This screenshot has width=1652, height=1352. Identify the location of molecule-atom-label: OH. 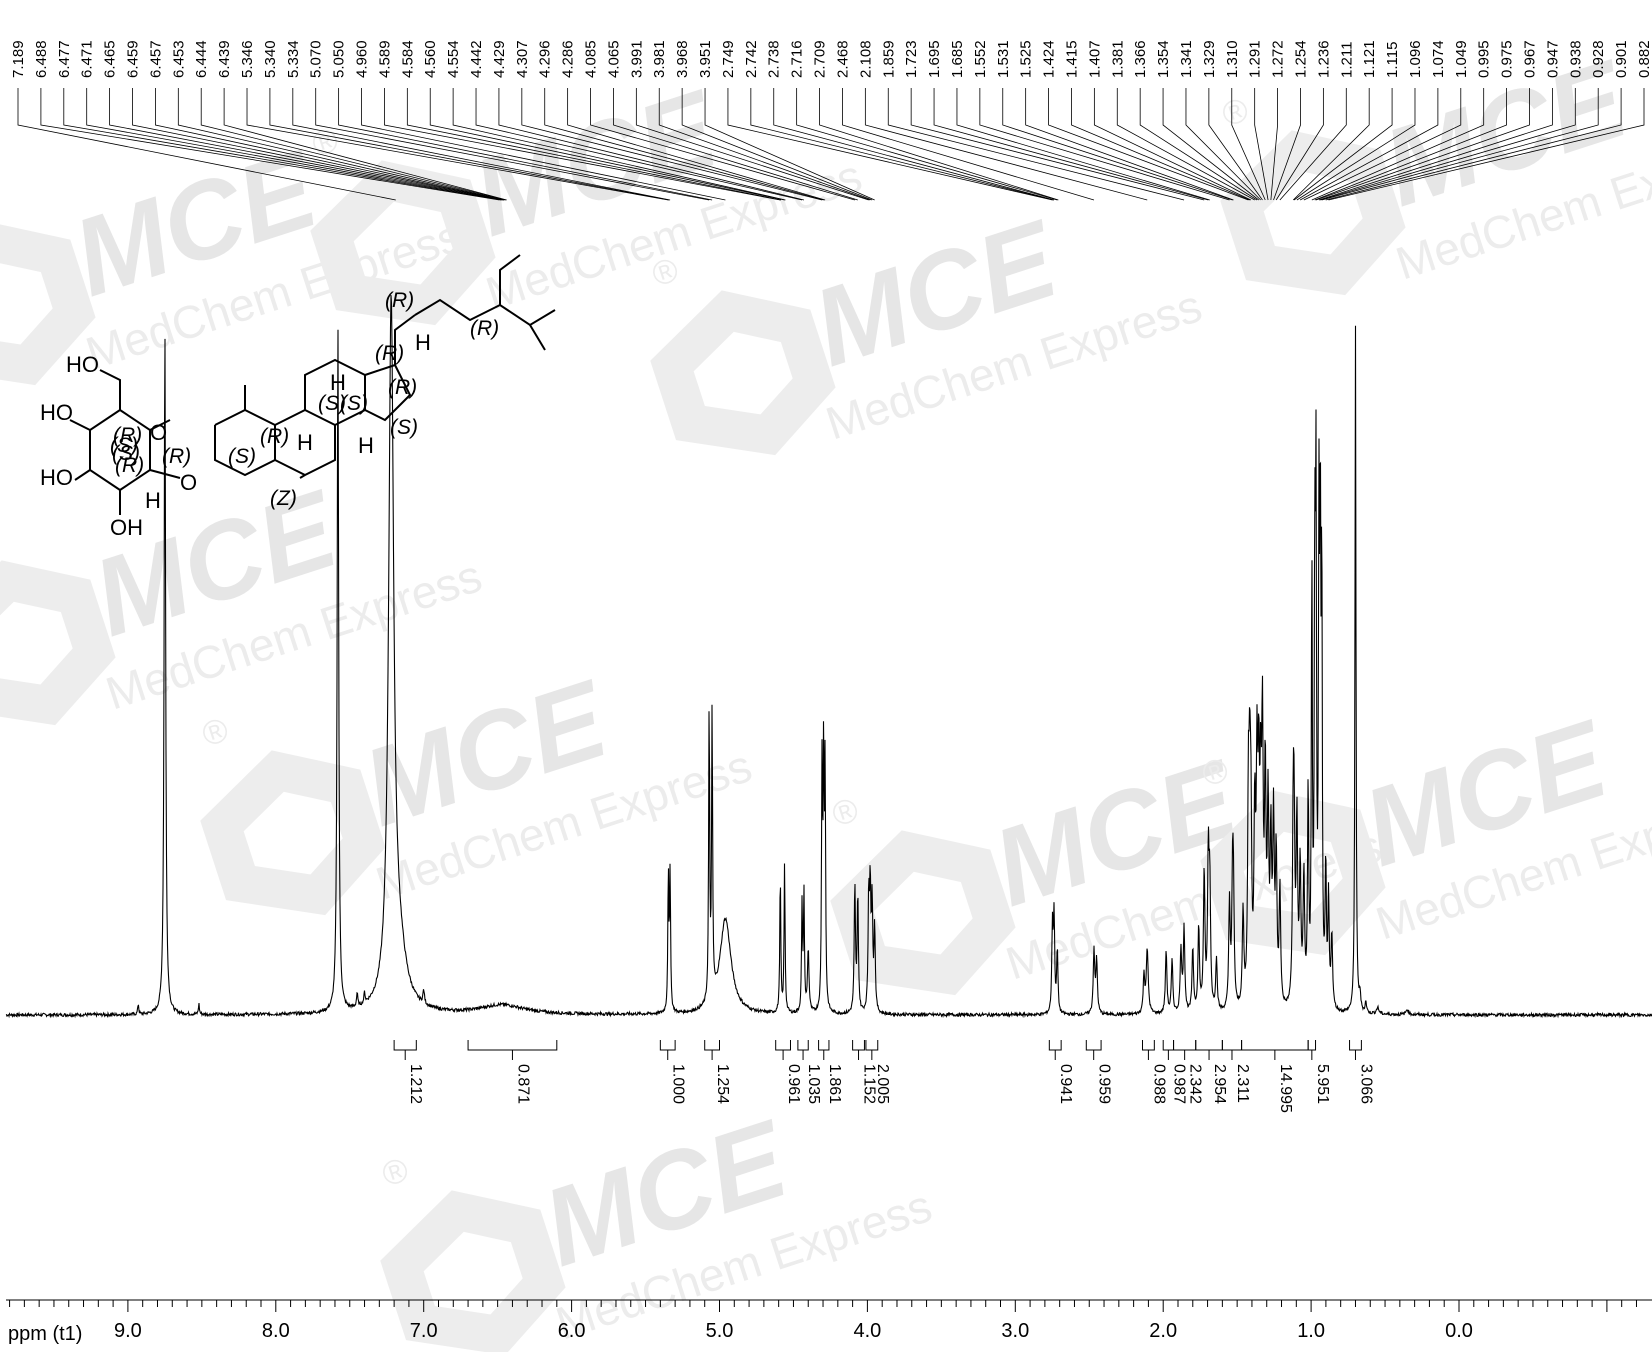
(126, 527).